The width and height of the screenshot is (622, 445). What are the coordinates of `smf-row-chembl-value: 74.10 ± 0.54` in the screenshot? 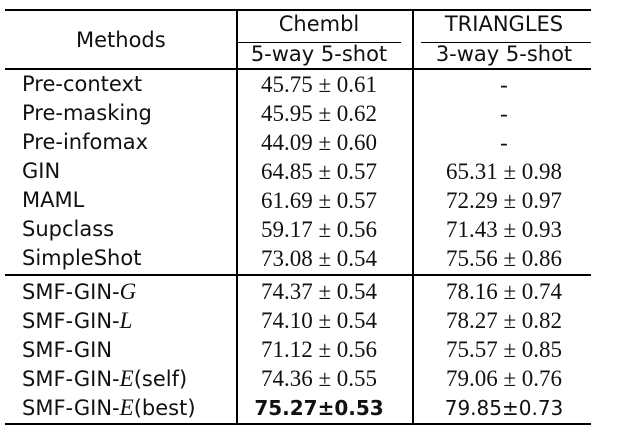 It's located at (319, 320).